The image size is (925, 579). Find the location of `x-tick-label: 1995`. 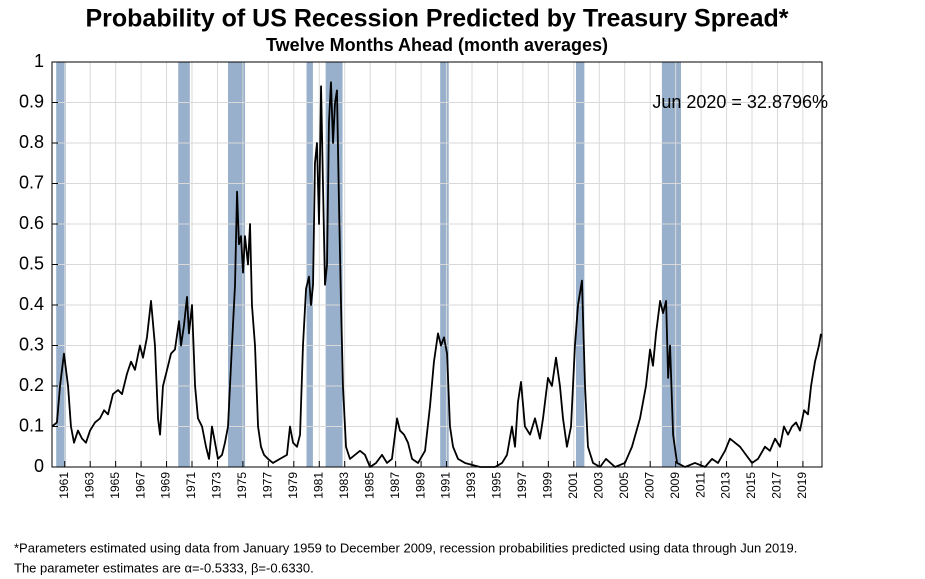

x-tick-label: 1995 is located at coordinates (497, 485).